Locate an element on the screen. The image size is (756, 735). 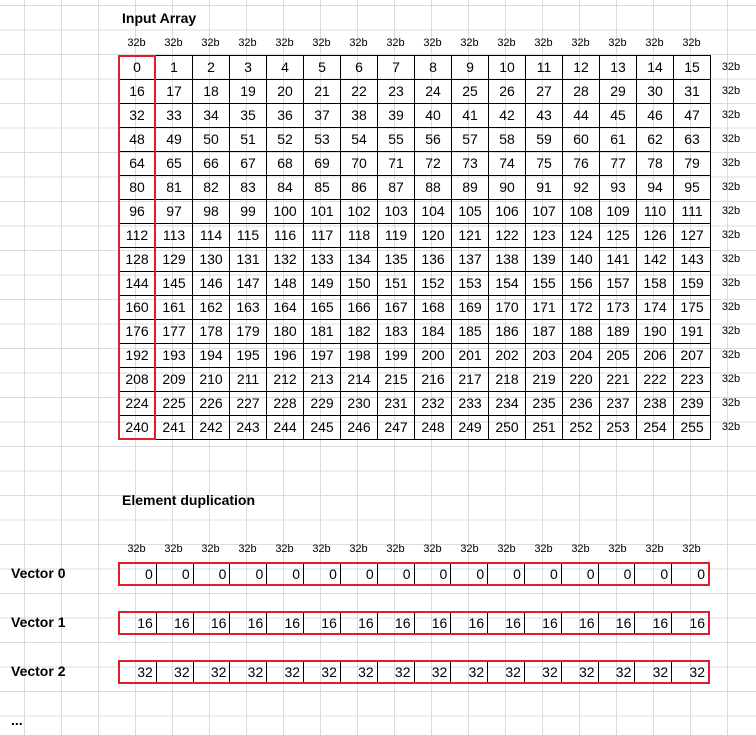
array-cell: 242 is located at coordinates (211, 427).